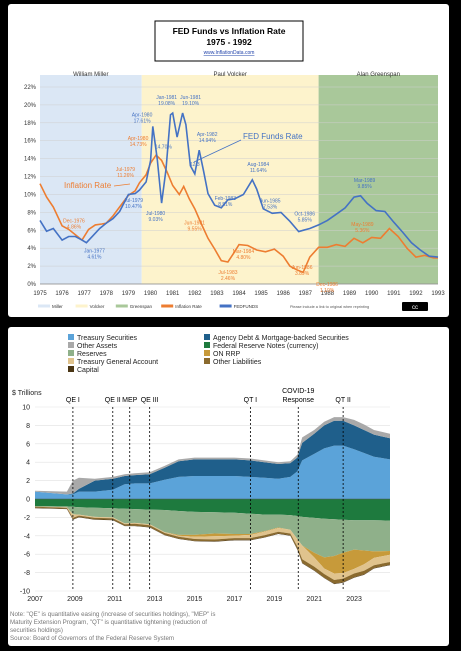 The height and width of the screenshot is (651, 461). I want to click on x-tick-label: 1985, so click(261, 294).